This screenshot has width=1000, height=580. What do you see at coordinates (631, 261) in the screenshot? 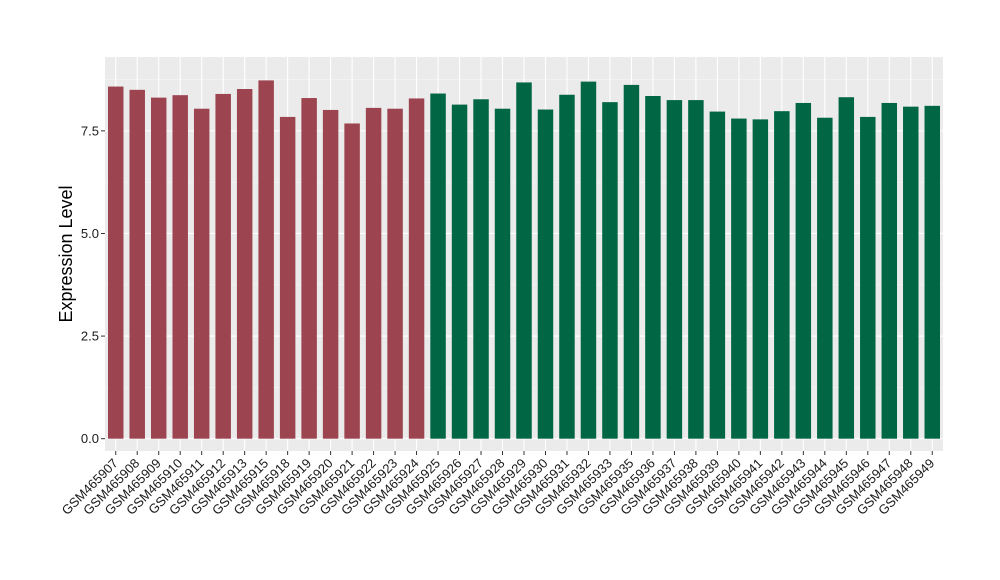
I see `bar-gsm465935` at bounding box center [631, 261].